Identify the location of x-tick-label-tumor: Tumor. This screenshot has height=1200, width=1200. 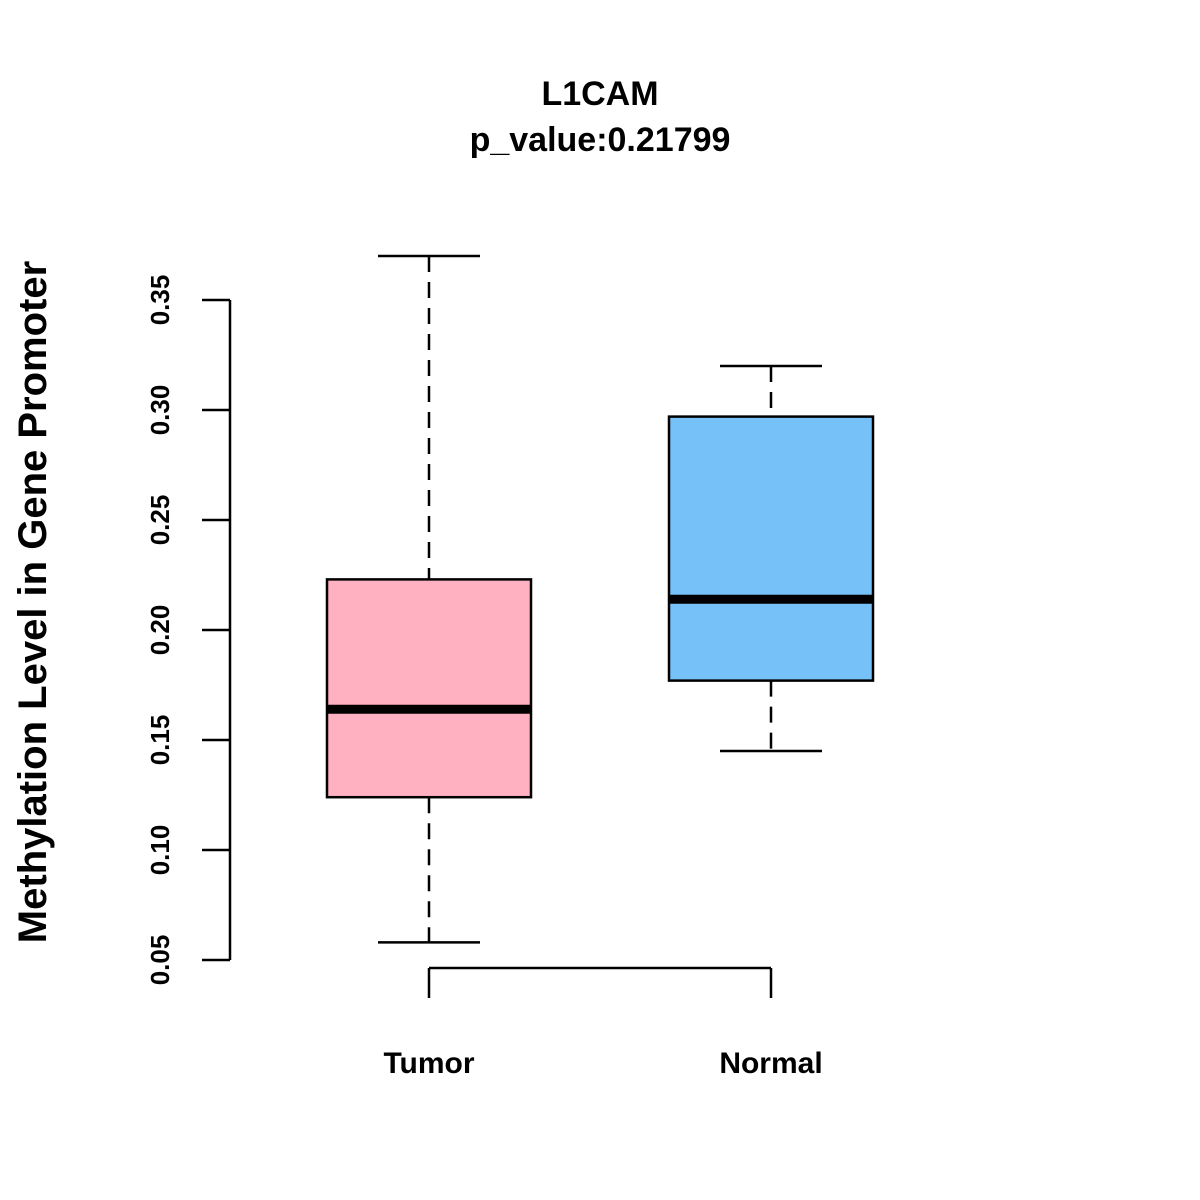
(428, 1063).